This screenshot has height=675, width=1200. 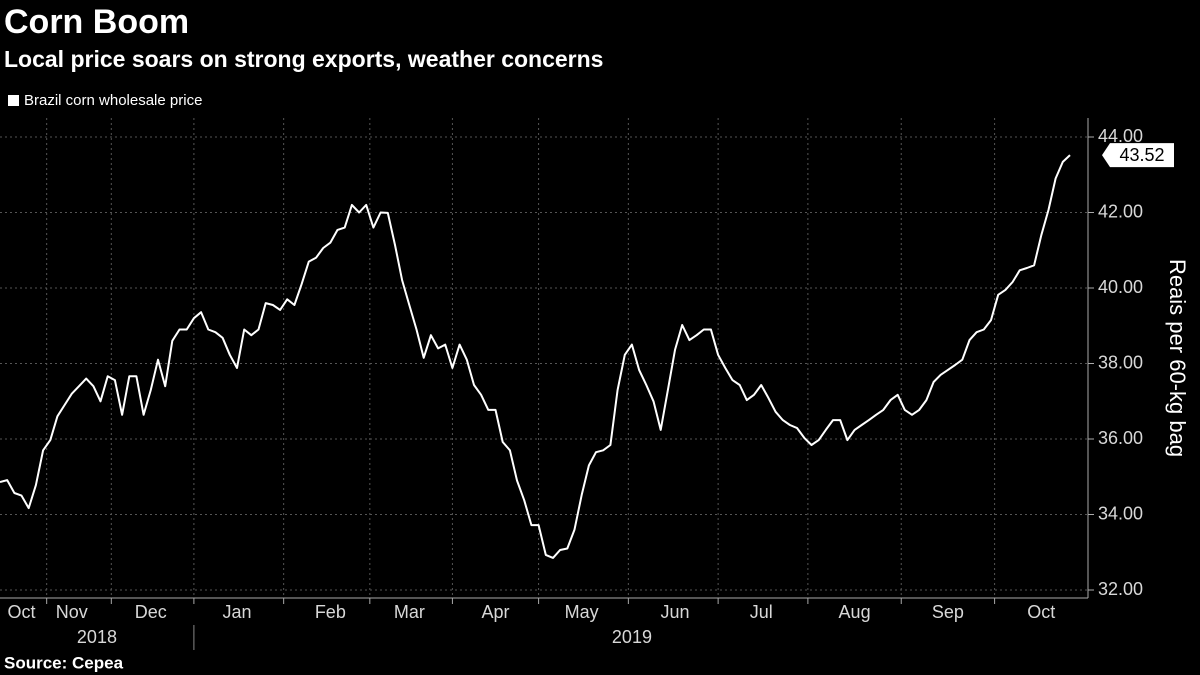 What do you see at coordinates (330, 612) in the screenshot?
I see `x-tick-label: Feb` at bounding box center [330, 612].